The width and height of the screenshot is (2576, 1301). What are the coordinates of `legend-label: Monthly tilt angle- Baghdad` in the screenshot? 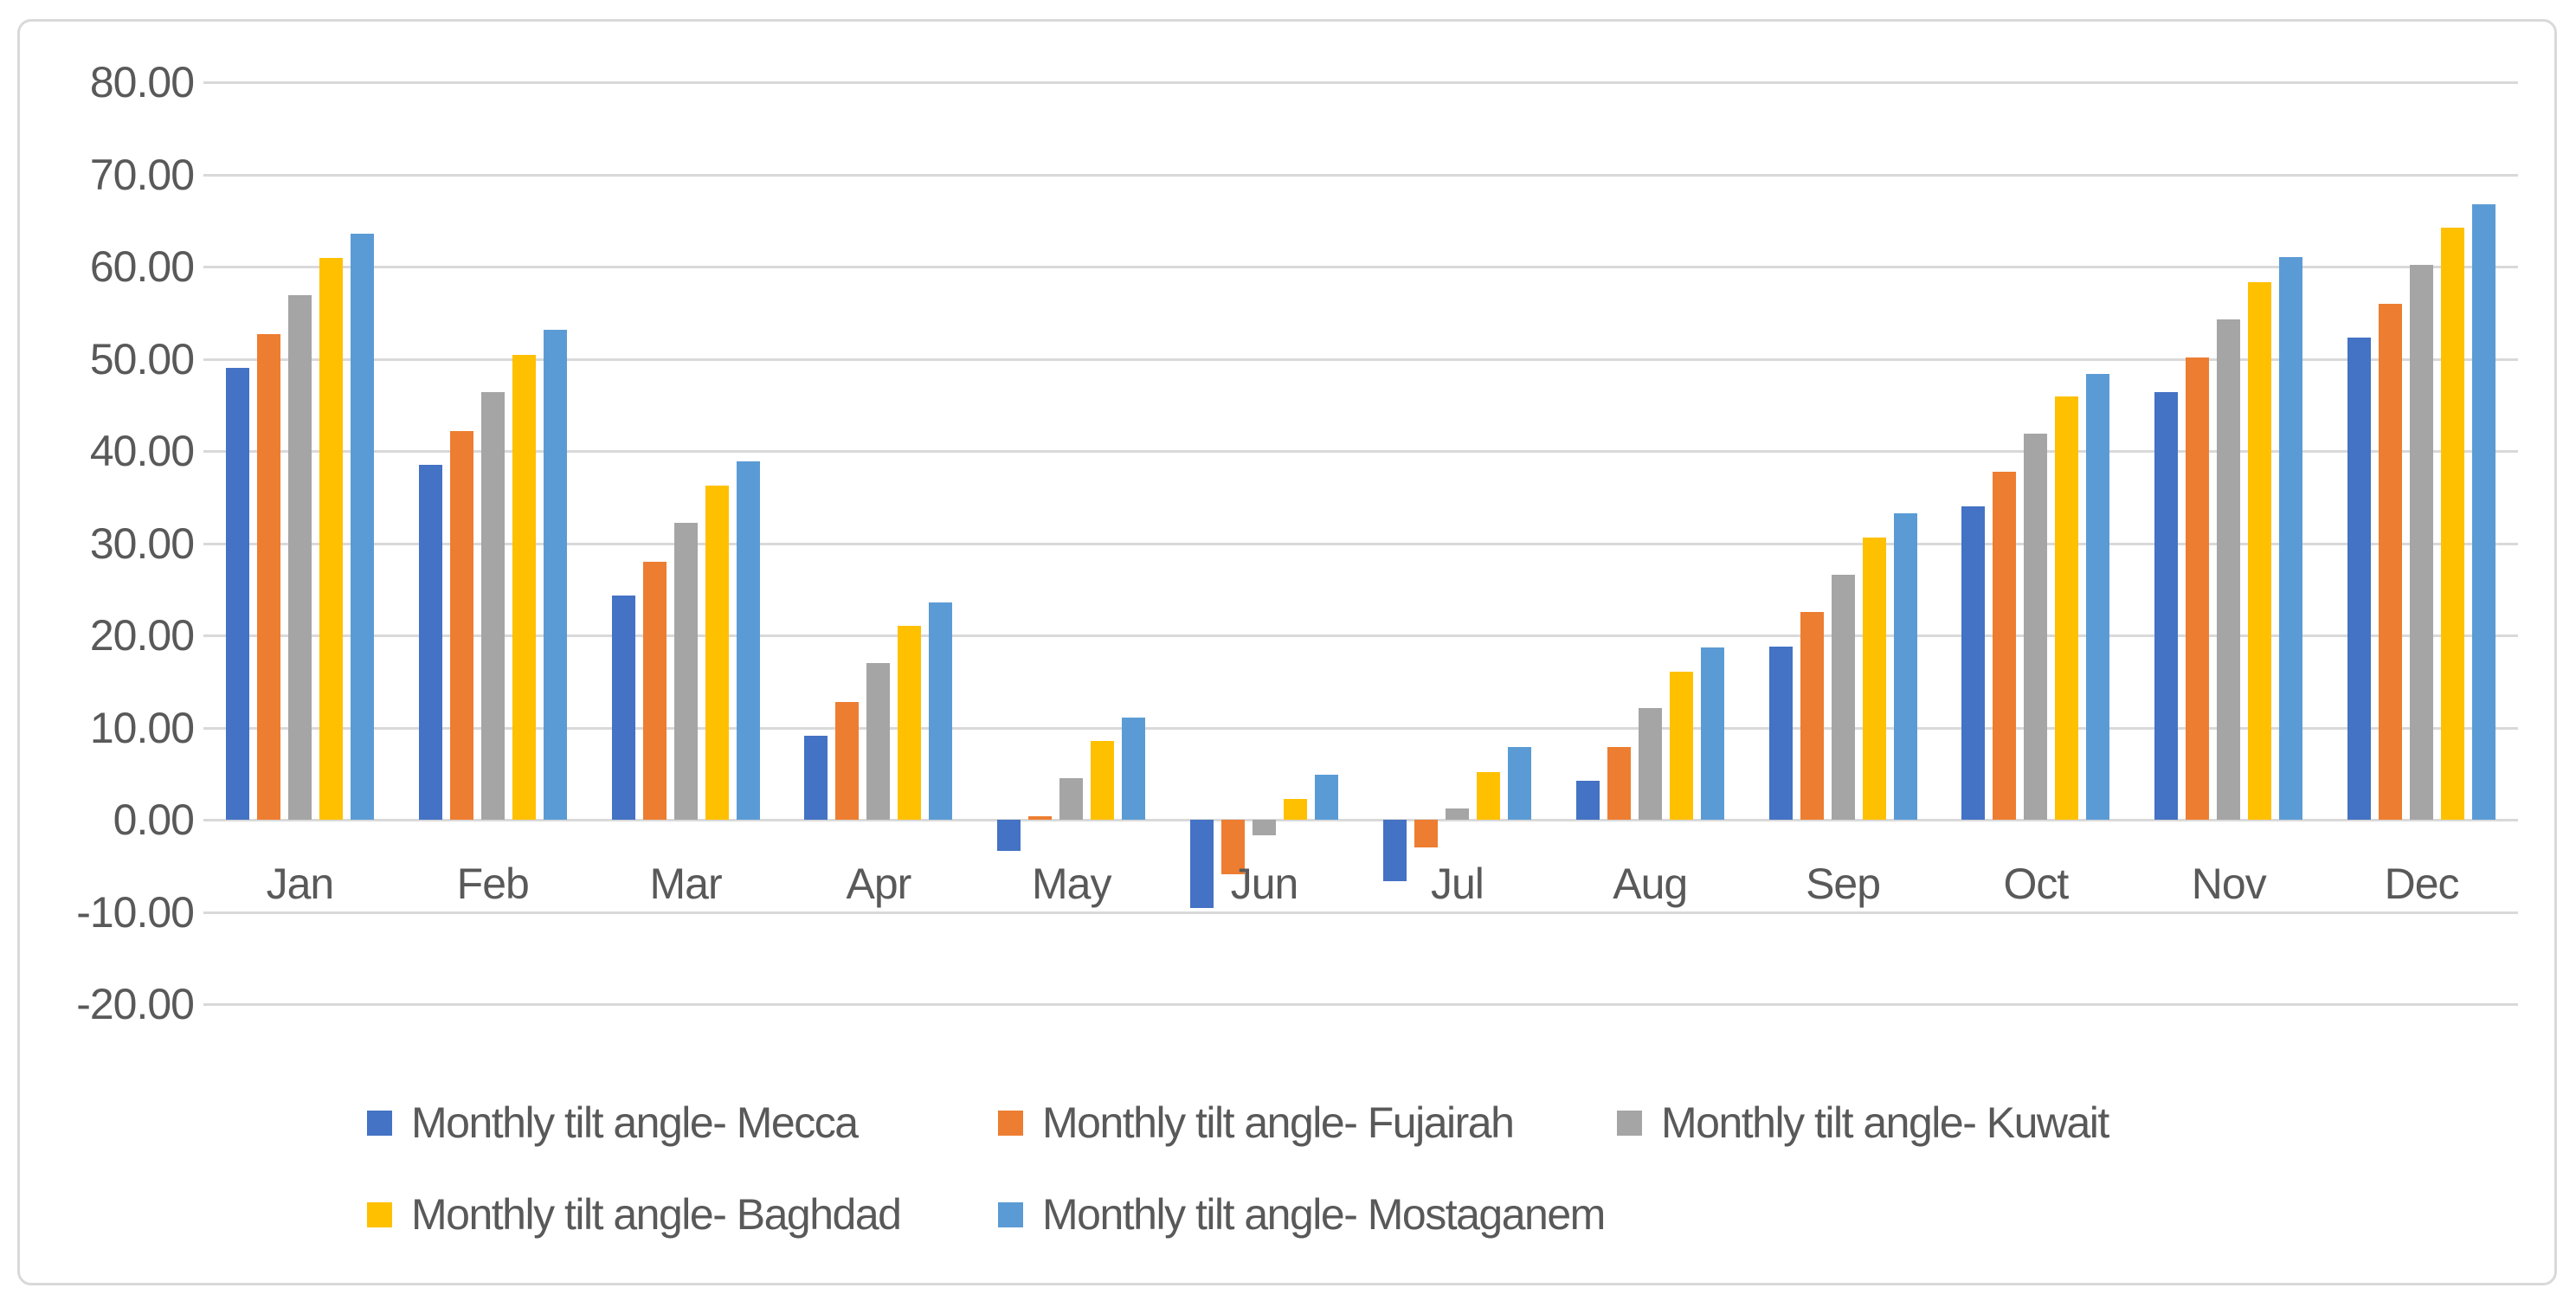 It's located at (656, 1215).